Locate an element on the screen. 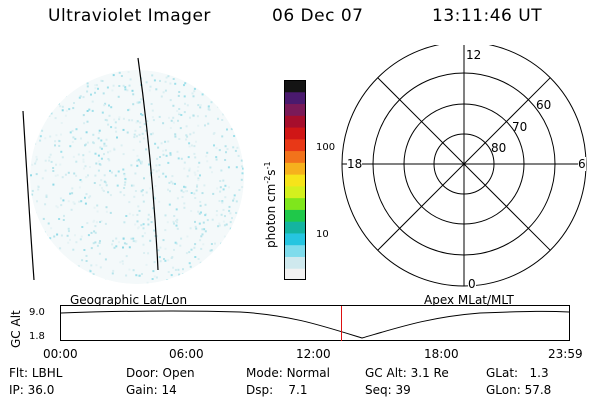 Image resolution: width=600 pixels, height=400 pixels. mlt-label-0: 0 is located at coordinates (472, 284).